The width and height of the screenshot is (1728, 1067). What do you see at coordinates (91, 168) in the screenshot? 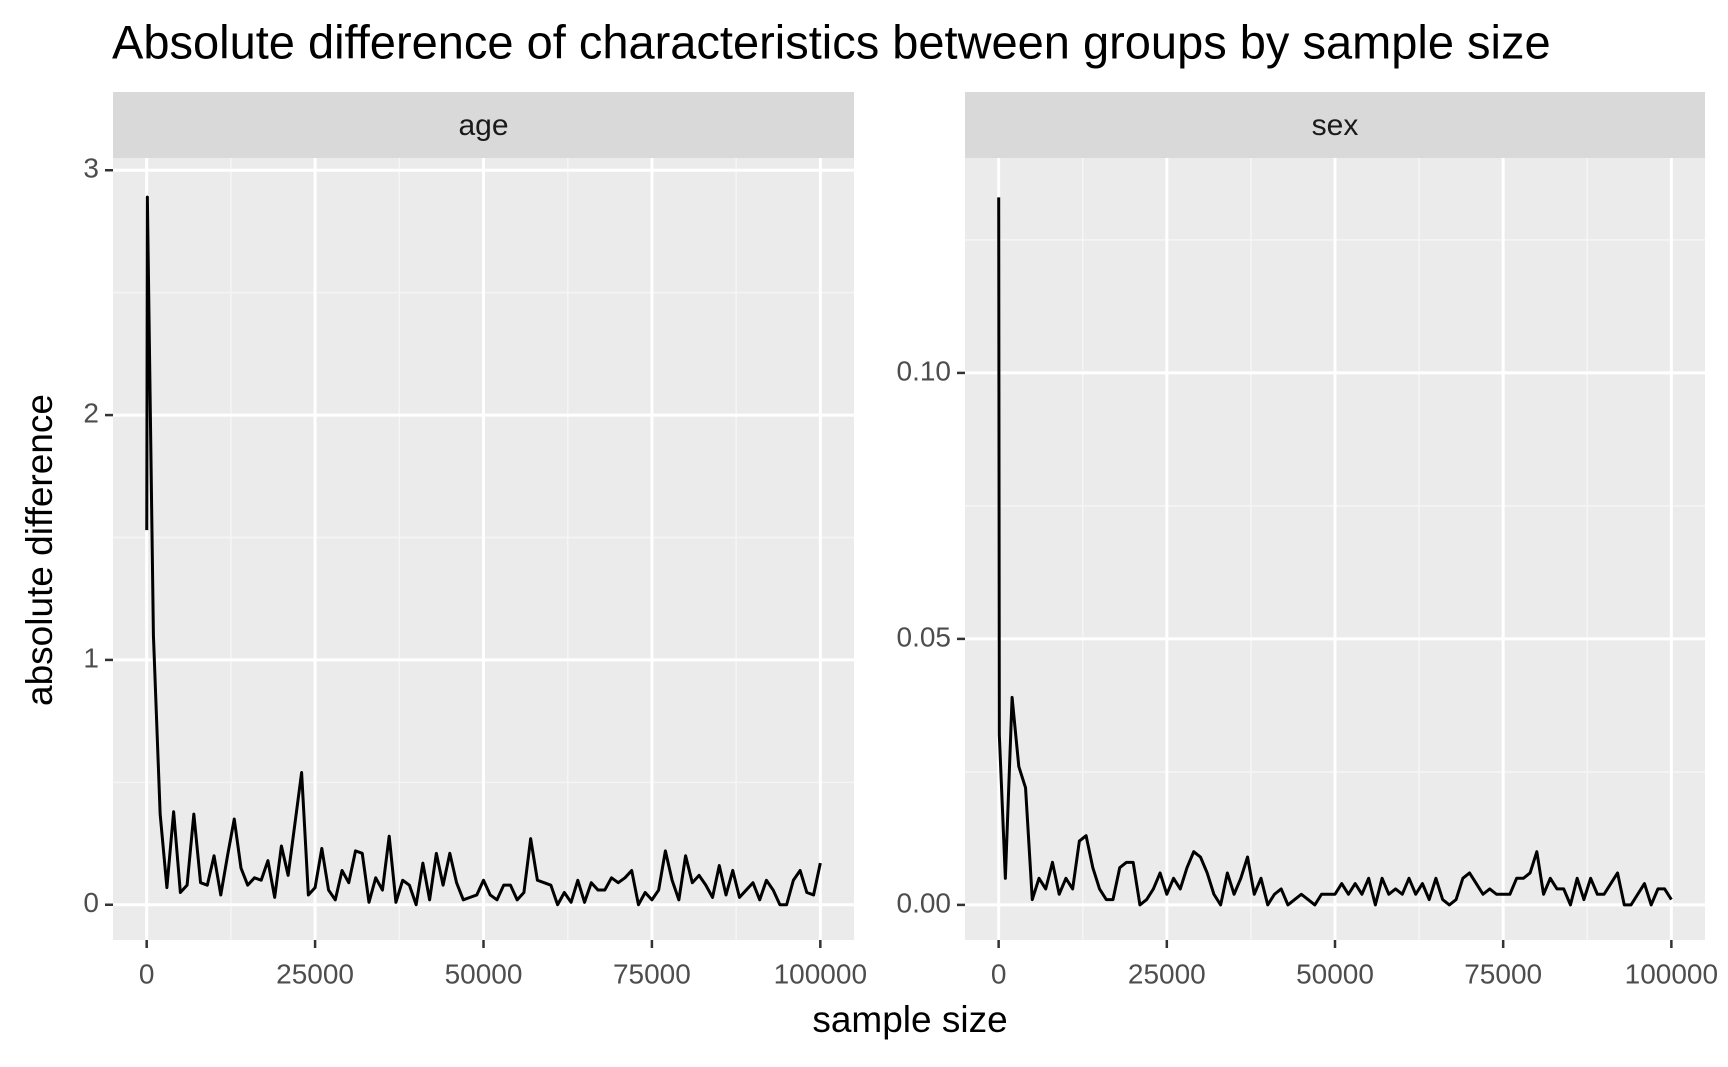
I see `y-tick-label: 3` at bounding box center [91, 168].